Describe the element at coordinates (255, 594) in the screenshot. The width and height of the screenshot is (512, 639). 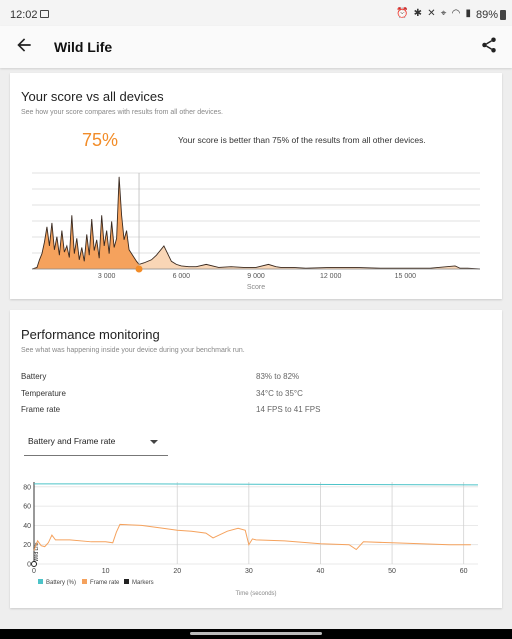
I see `x-axis-title: Time (seconds)` at that location.